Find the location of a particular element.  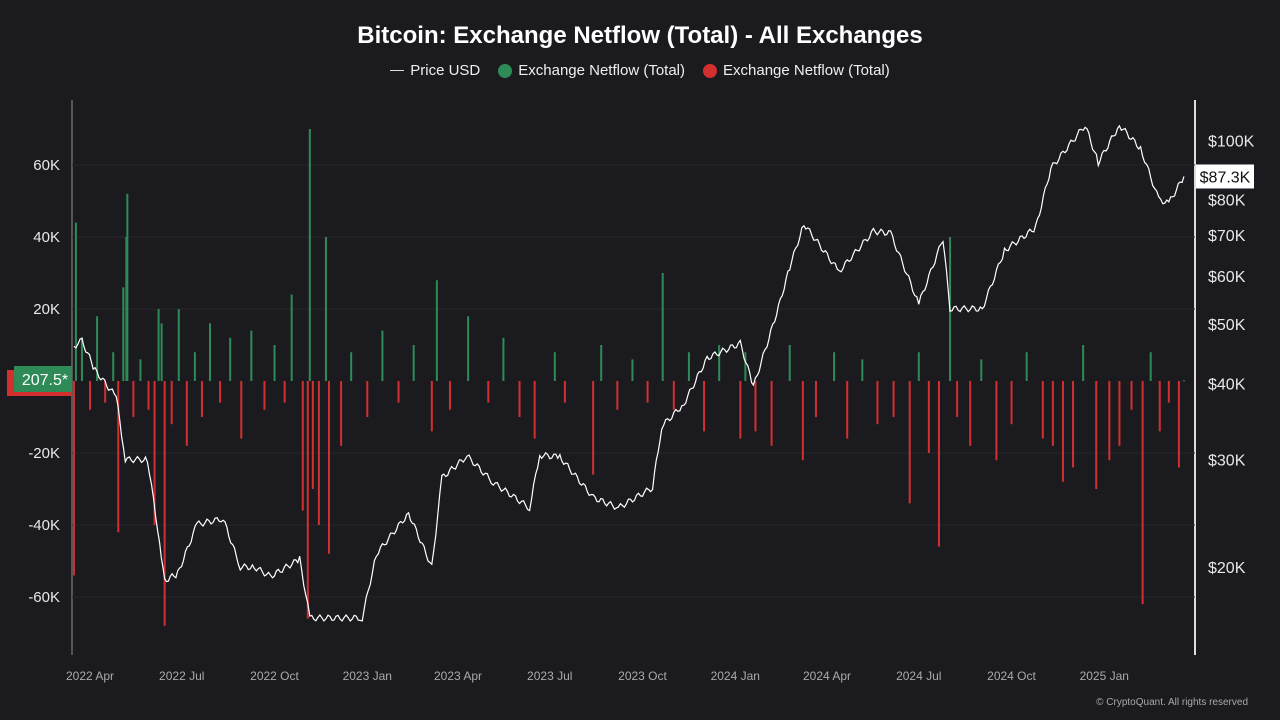

x-tick-label: 2022 Apr is located at coordinates (90, 676).